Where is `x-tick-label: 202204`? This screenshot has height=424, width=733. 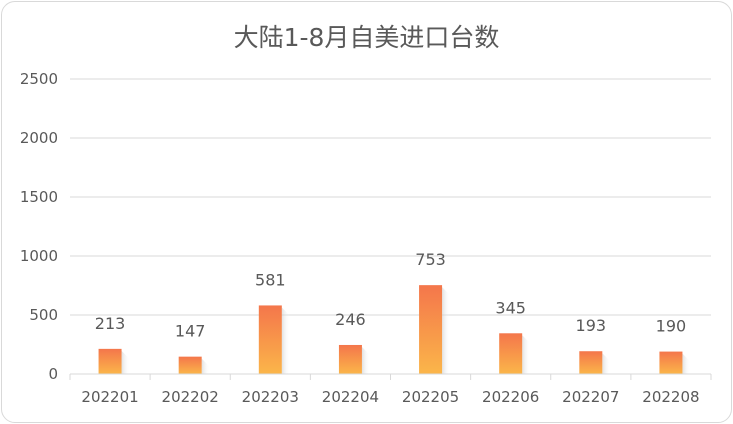 x-tick-label: 202204 is located at coordinates (350, 397).